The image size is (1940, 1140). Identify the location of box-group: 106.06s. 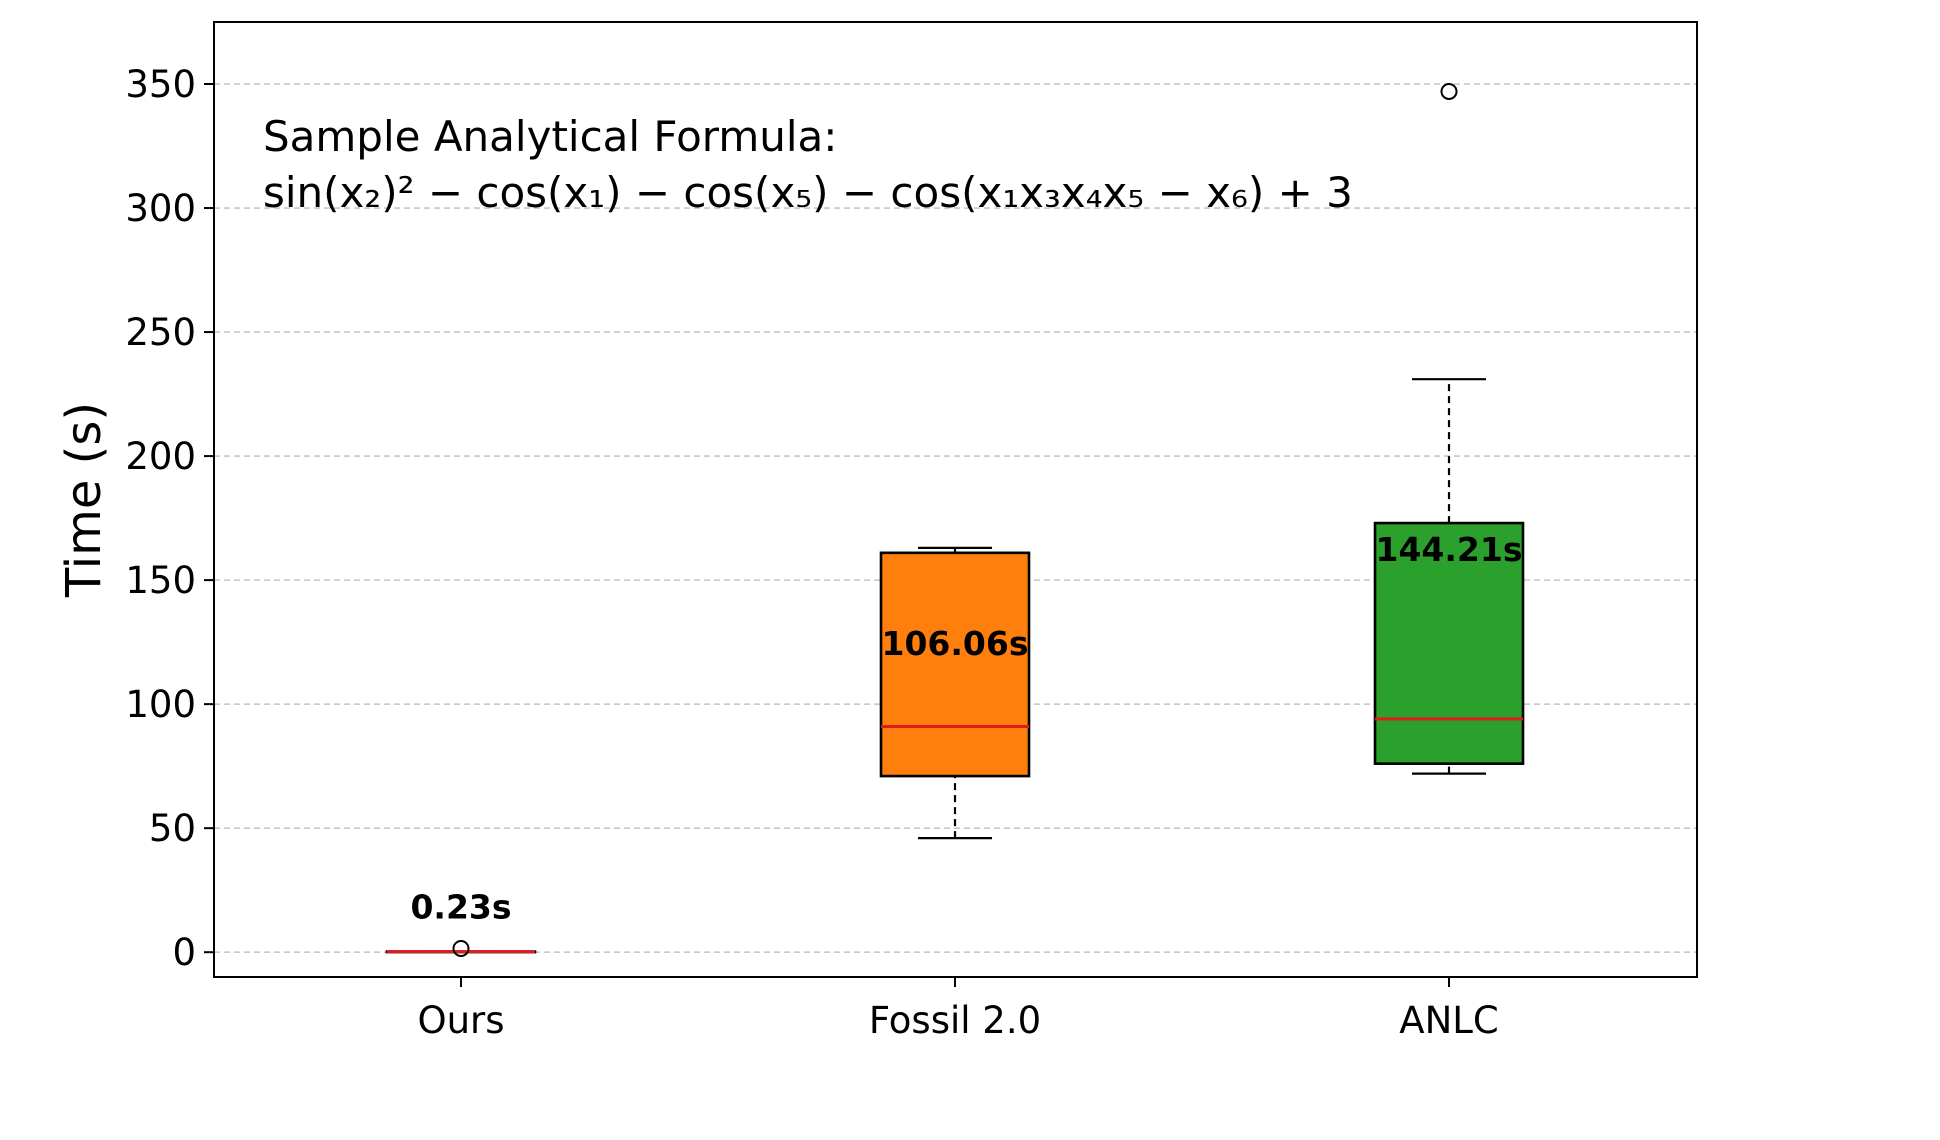
(955, 693).